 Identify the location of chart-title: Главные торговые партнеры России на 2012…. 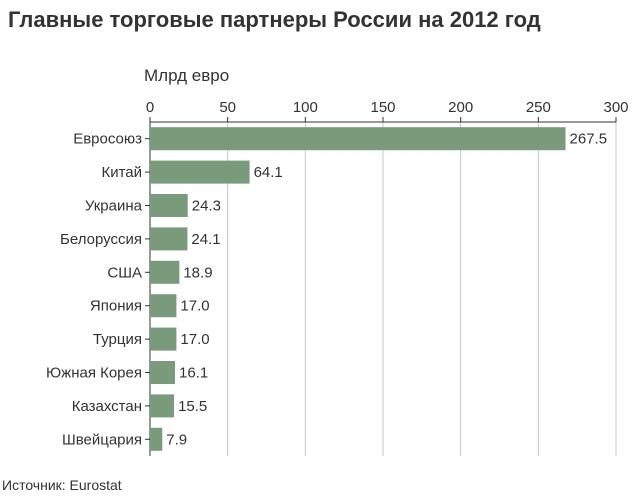
(274, 19).